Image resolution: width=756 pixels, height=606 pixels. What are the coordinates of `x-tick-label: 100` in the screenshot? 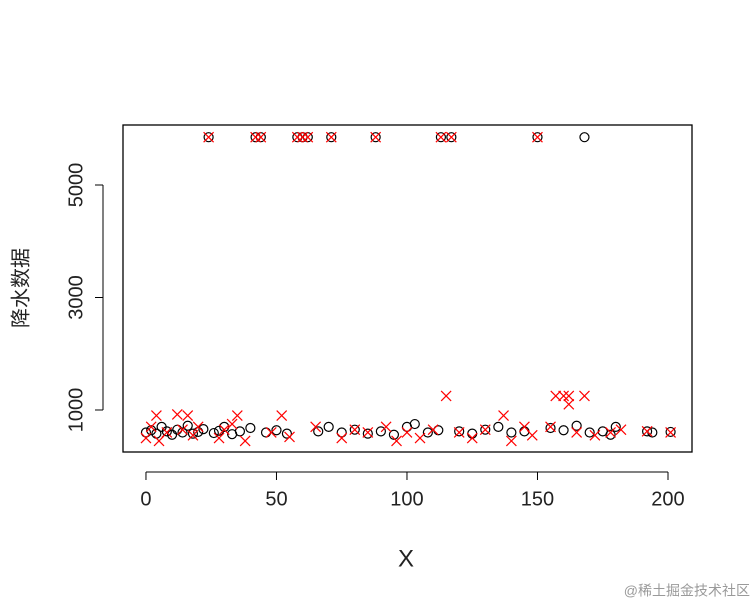 It's located at (406, 499).